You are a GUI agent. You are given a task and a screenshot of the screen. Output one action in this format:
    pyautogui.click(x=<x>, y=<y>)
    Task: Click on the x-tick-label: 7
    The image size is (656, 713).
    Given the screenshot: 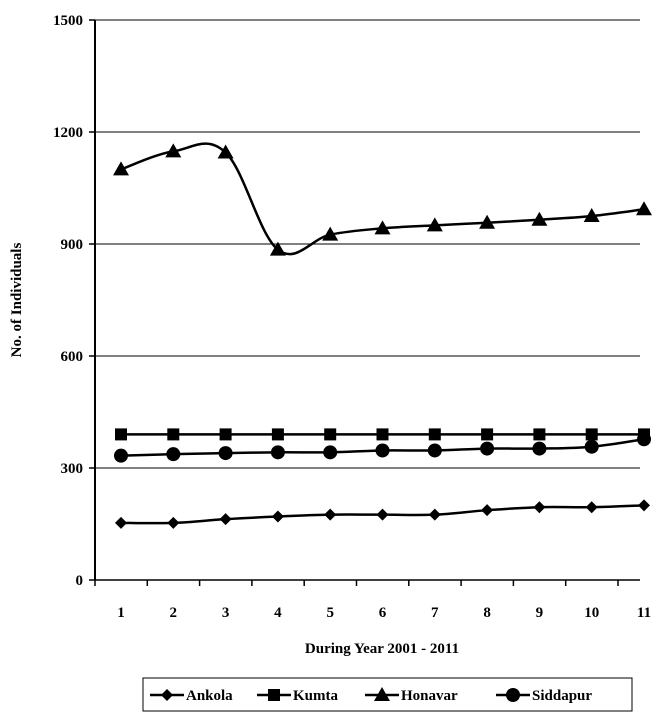 What is the action you would take?
    pyautogui.click(x=435, y=613)
    